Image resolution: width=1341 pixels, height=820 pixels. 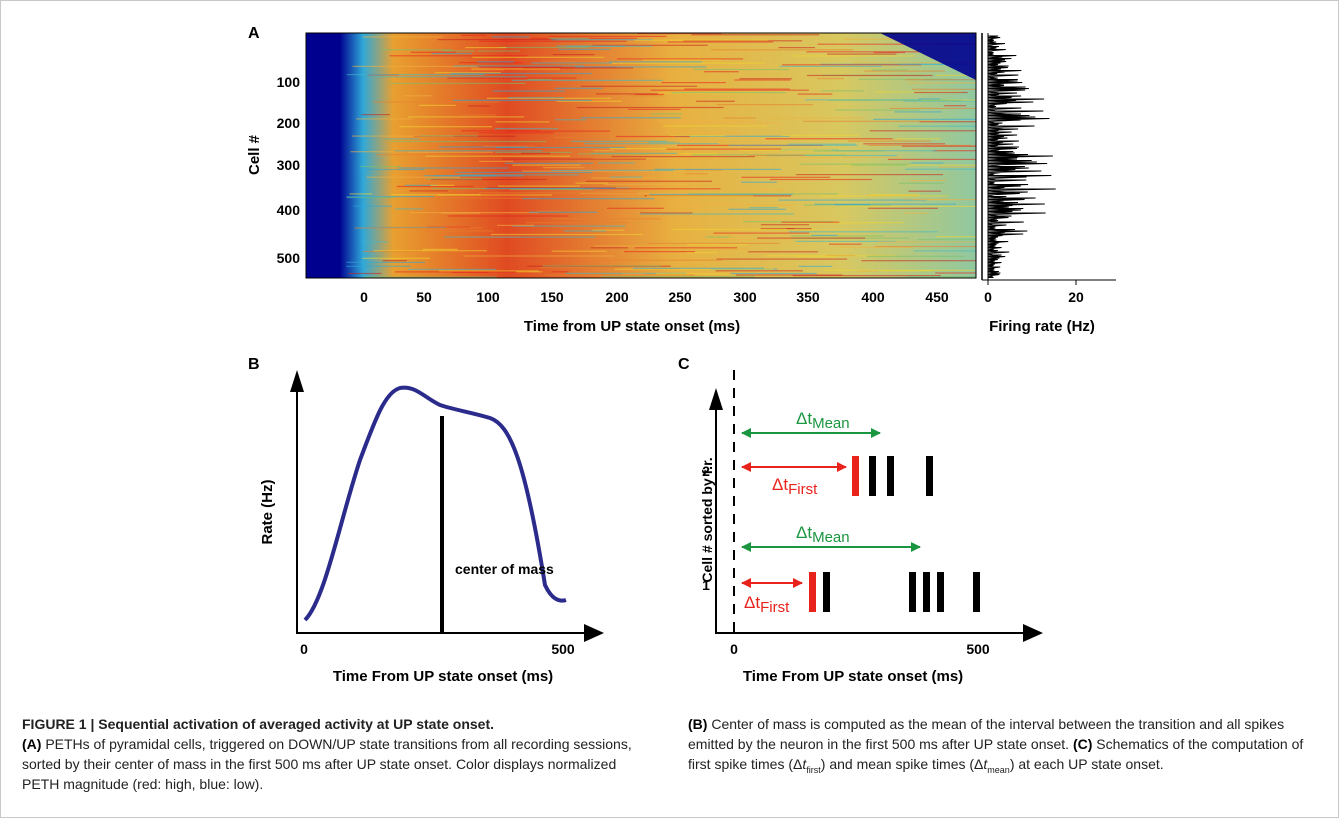 I want to click on panel-b-x-tick-end: 500, so click(x=563, y=649).